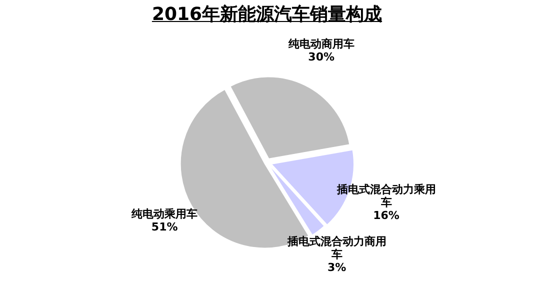  Describe the element at coordinates (336, 248) in the screenshot. I see `slice-label: 插电式混合动力商用车` at that location.